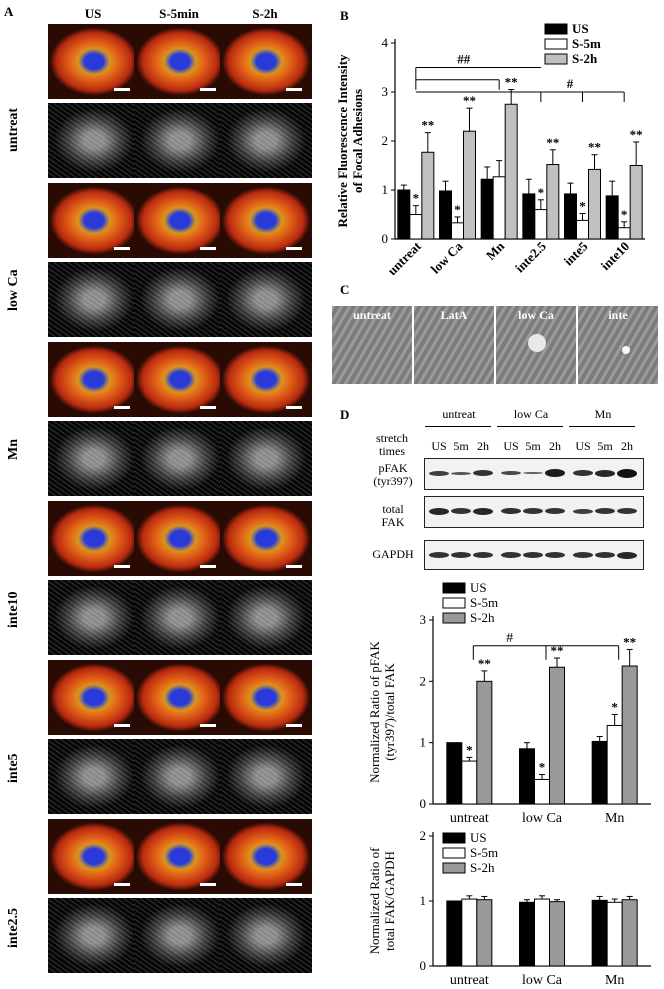  Describe the element at coordinates (385, 189) in the screenshot. I see `y-tick-label: 1` at that location.